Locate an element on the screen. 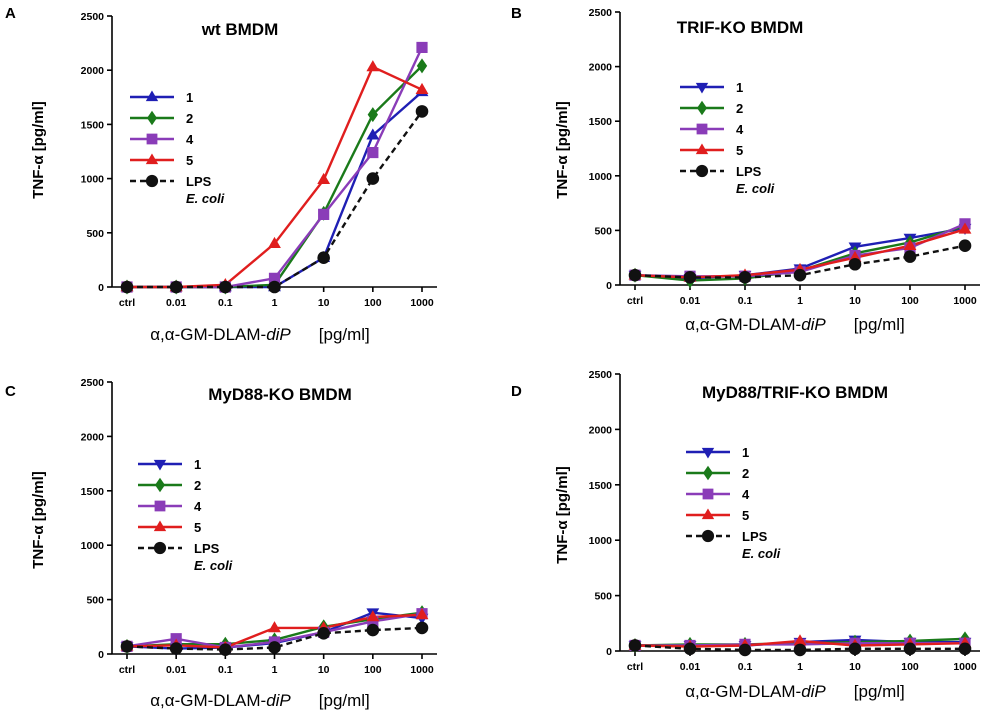  chart-title: MyD88-KO BMDM is located at coordinates (280, 394).